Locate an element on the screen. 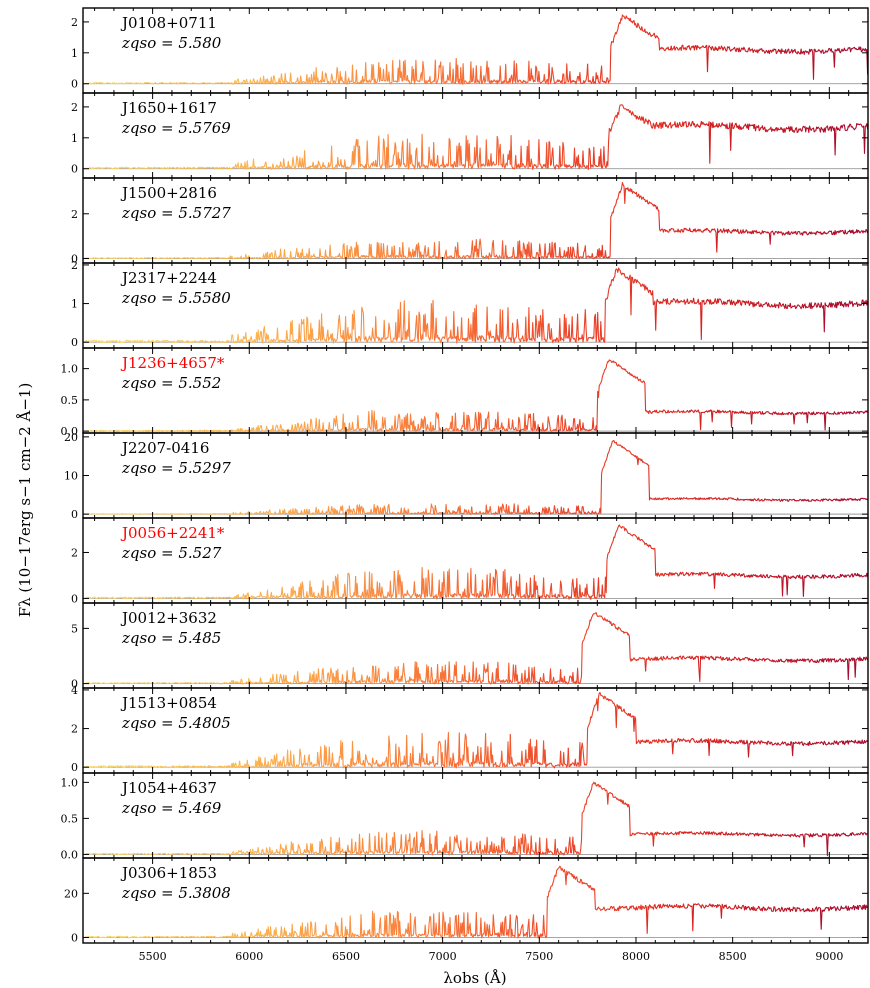 Image resolution: width=870 pixels, height=988 pixels. redshift-label: zqso = 5.469 is located at coordinates (171, 808).